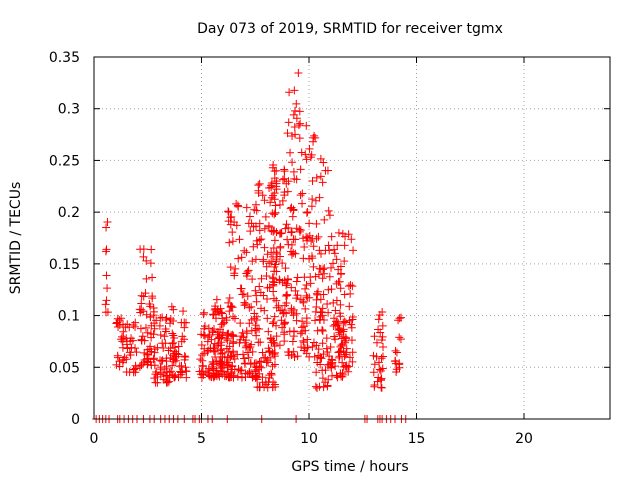 This screenshot has width=640, height=480. What do you see at coordinates (69, 110) in the screenshot?
I see `y-tick-label: 0.3` at bounding box center [69, 110].